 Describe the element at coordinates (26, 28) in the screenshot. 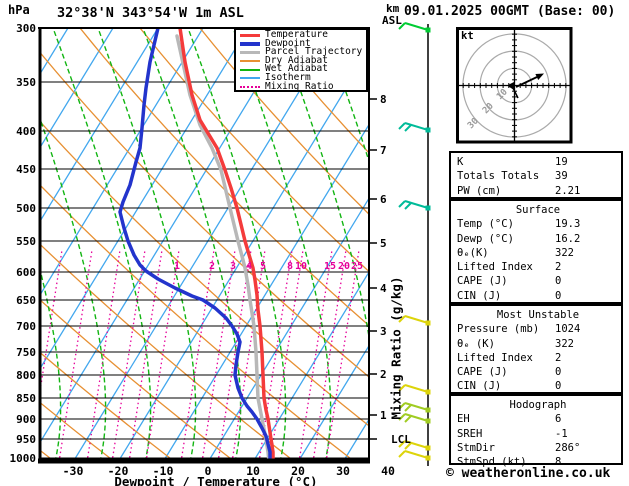

I see `pressure-tick-label: 300` at that location.